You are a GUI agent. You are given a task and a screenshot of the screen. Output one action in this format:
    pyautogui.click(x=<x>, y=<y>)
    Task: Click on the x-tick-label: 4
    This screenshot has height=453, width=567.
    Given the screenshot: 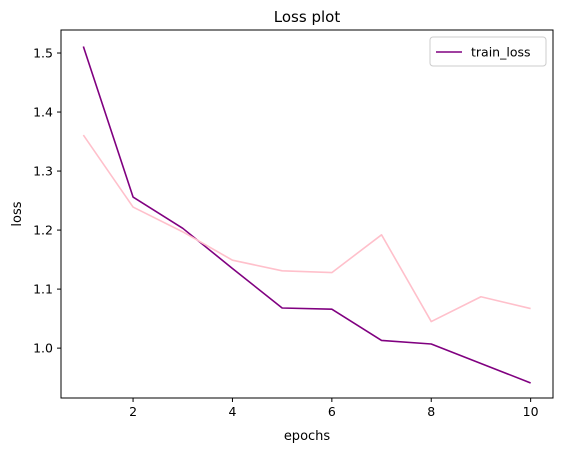 What is the action you would take?
    pyautogui.click(x=232, y=411)
    